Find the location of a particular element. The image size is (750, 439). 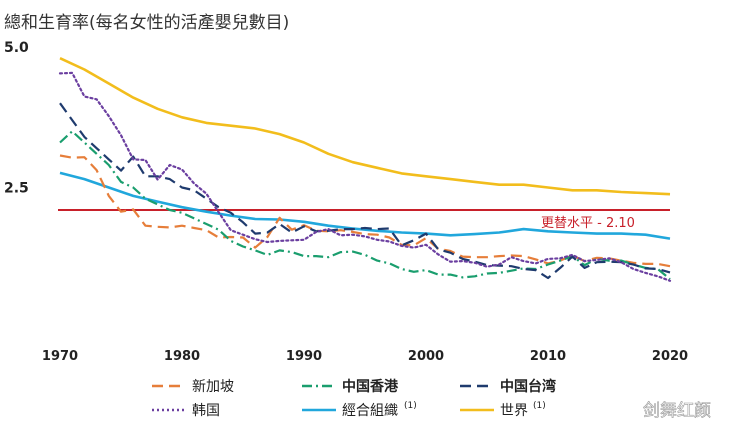

legend-label: 中国香港 is located at coordinates (370, 386).